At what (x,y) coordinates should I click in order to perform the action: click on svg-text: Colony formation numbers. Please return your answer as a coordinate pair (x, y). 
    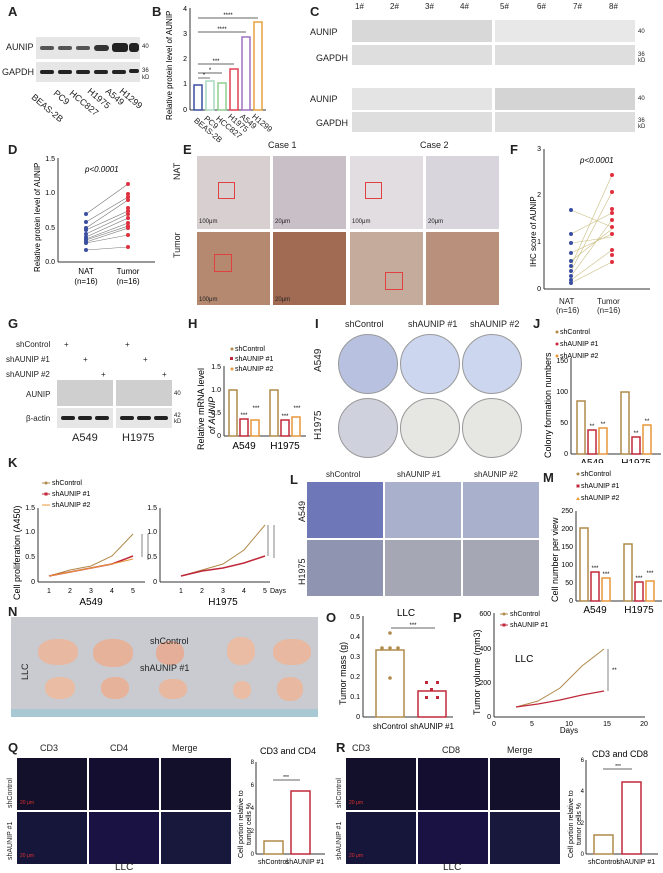
    Looking at the image, I should click on (548, 405).